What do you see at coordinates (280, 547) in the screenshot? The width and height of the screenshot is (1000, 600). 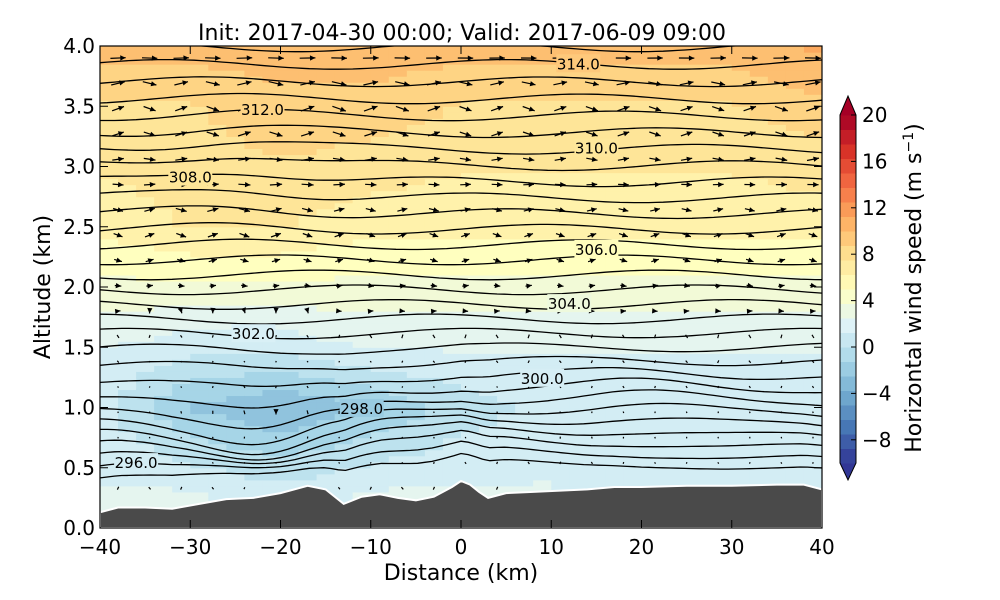 I see `x-tick-label: −20` at bounding box center [280, 547].